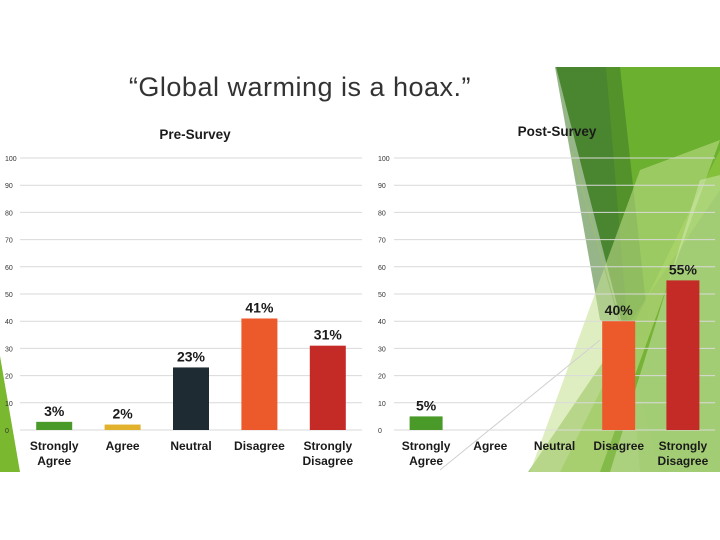 The image size is (720, 540). Describe the element at coordinates (122, 414) in the screenshot. I see `data-label: 2%` at that location.